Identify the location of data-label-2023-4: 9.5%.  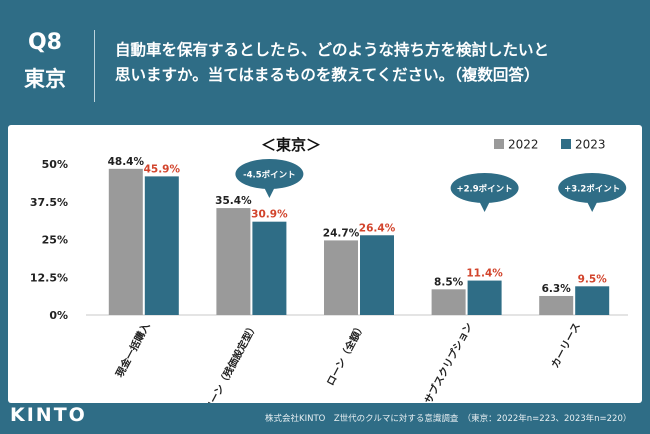
(593, 279).